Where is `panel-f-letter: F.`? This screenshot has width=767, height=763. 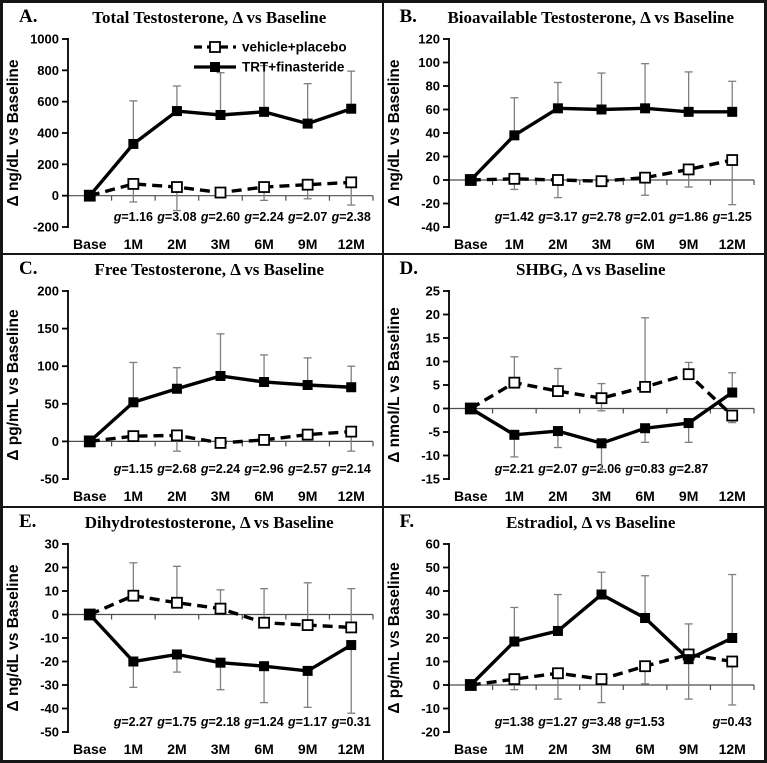 panel-f-letter: F. is located at coordinates (407, 521).